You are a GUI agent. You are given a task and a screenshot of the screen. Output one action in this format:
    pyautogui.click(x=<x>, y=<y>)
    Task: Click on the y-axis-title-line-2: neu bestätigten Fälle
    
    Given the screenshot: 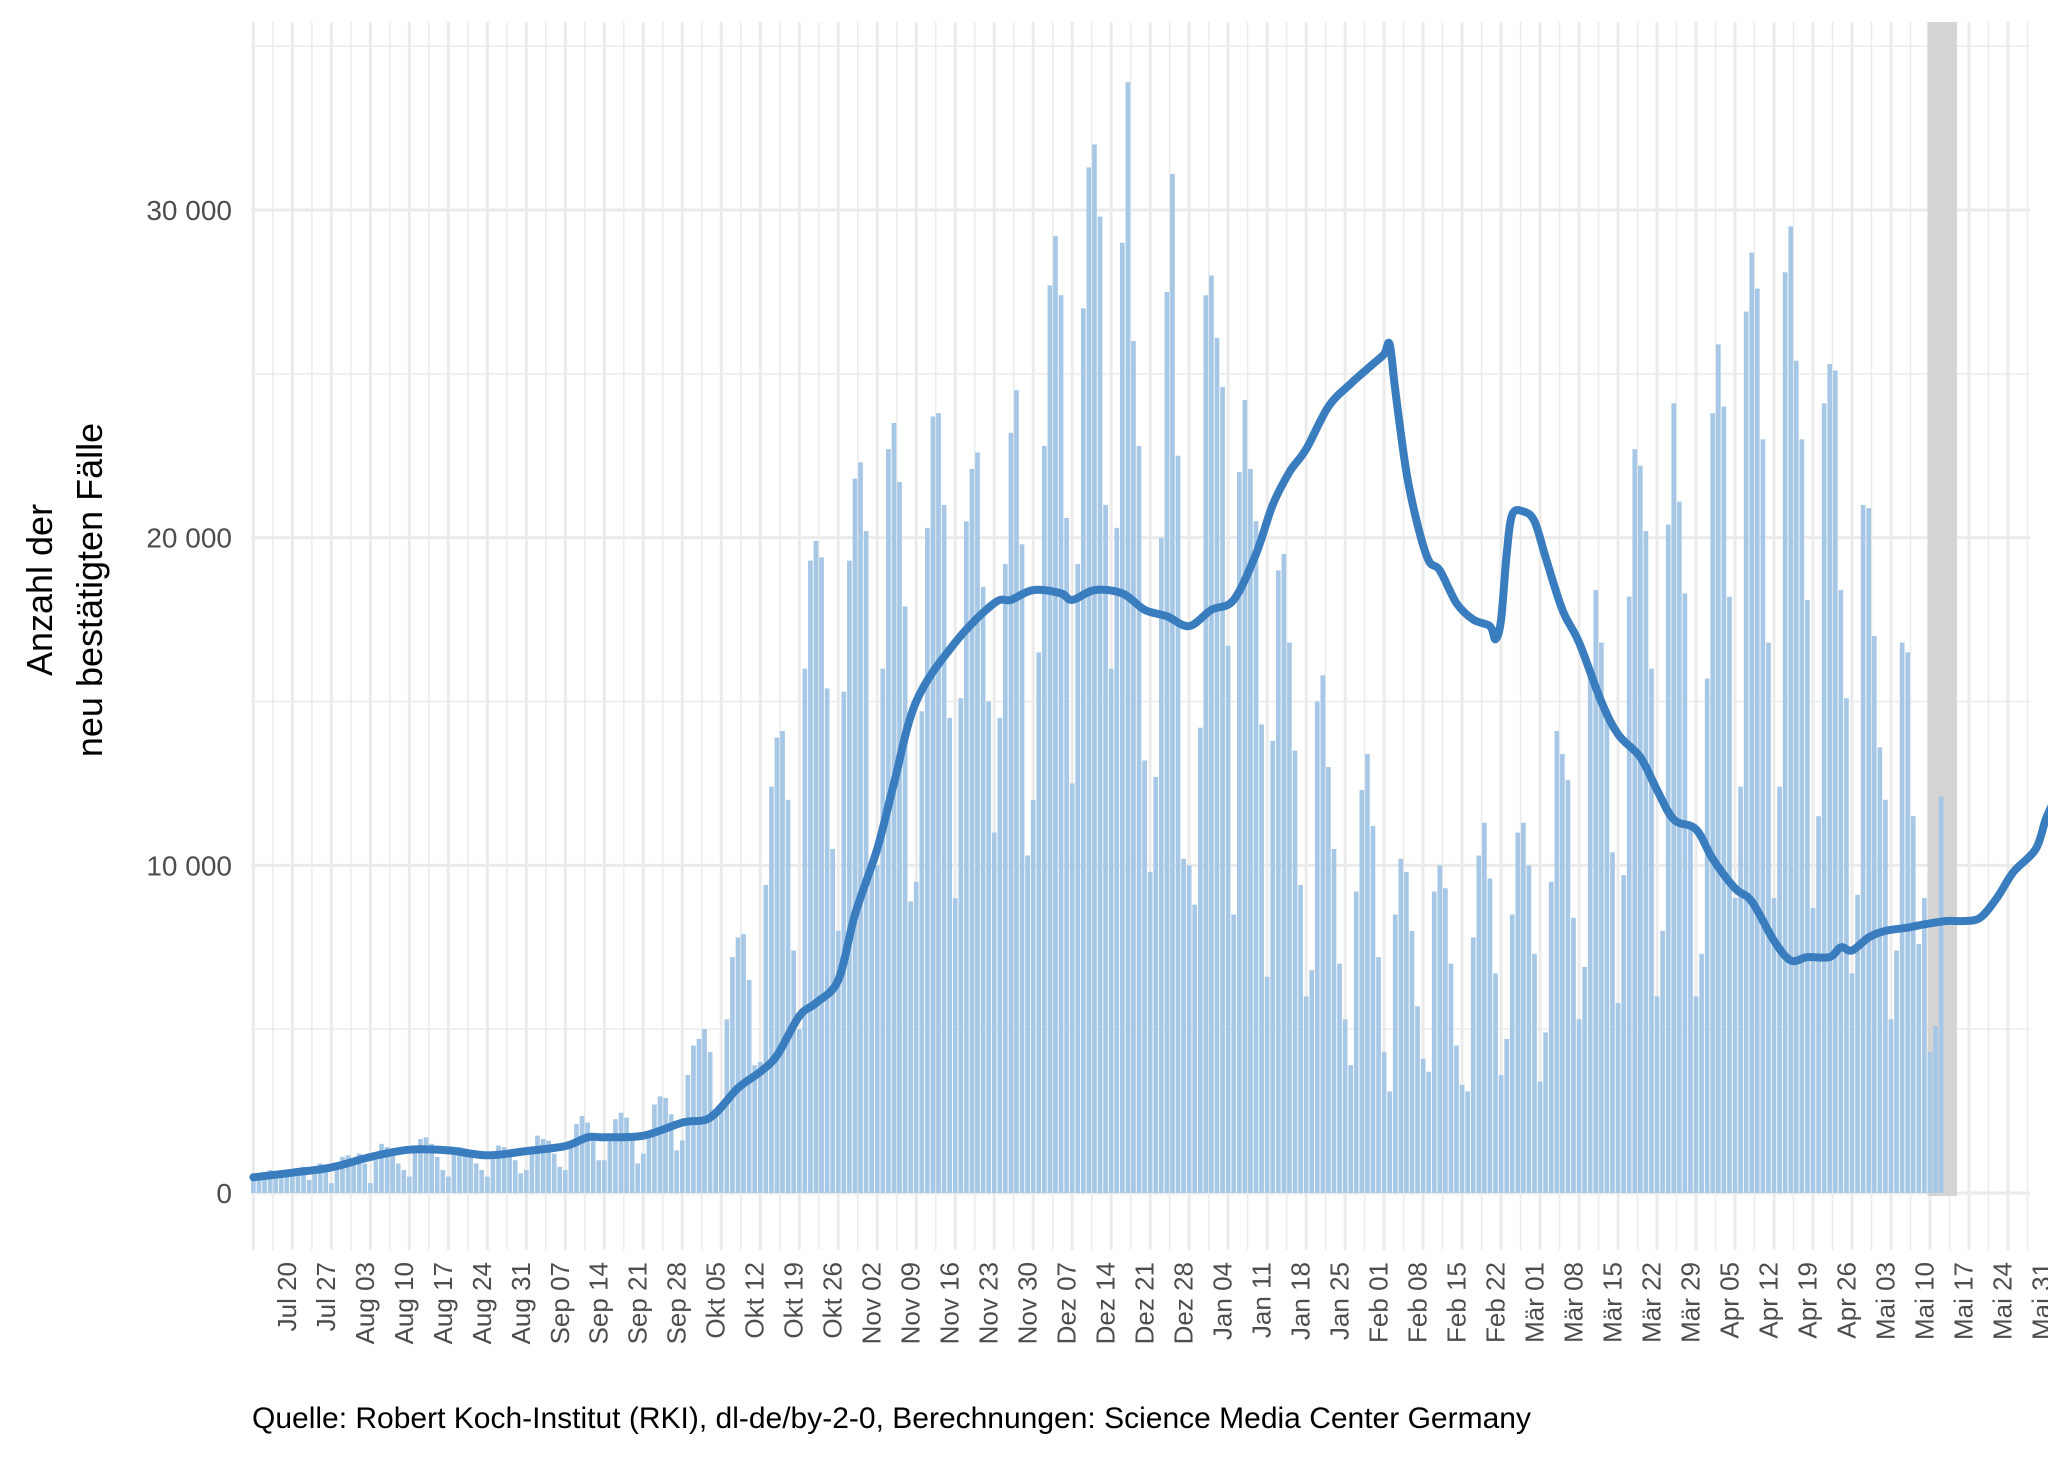 What is the action you would take?
    pyautogui.click(x=89, y=590)
    